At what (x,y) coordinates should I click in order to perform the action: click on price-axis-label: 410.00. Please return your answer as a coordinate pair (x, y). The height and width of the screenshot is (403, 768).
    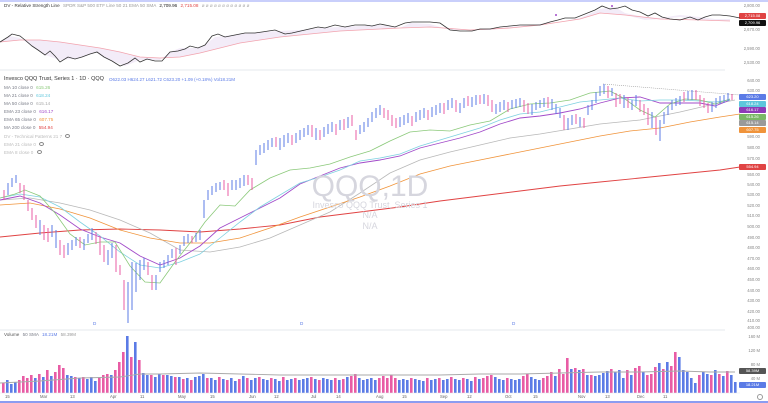
    Looking at the image, I should click on (753, 320).